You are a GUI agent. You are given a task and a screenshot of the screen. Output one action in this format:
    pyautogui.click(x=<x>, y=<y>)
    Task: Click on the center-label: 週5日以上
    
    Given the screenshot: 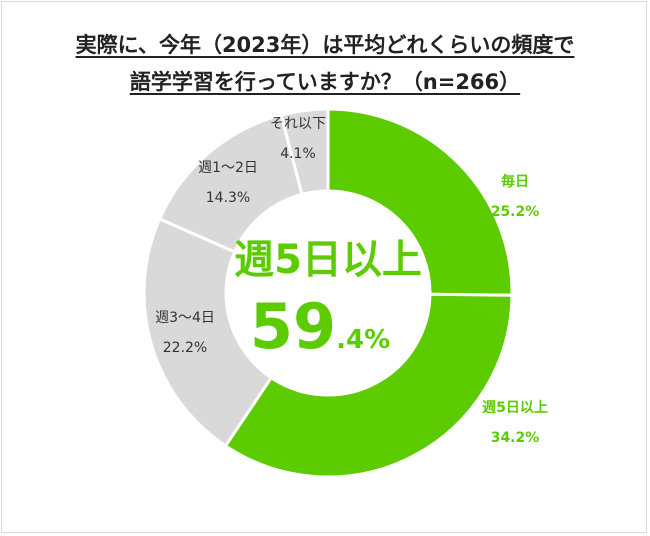 What is the action you would take?
    pyautogui.click(x=328, y=260)
    